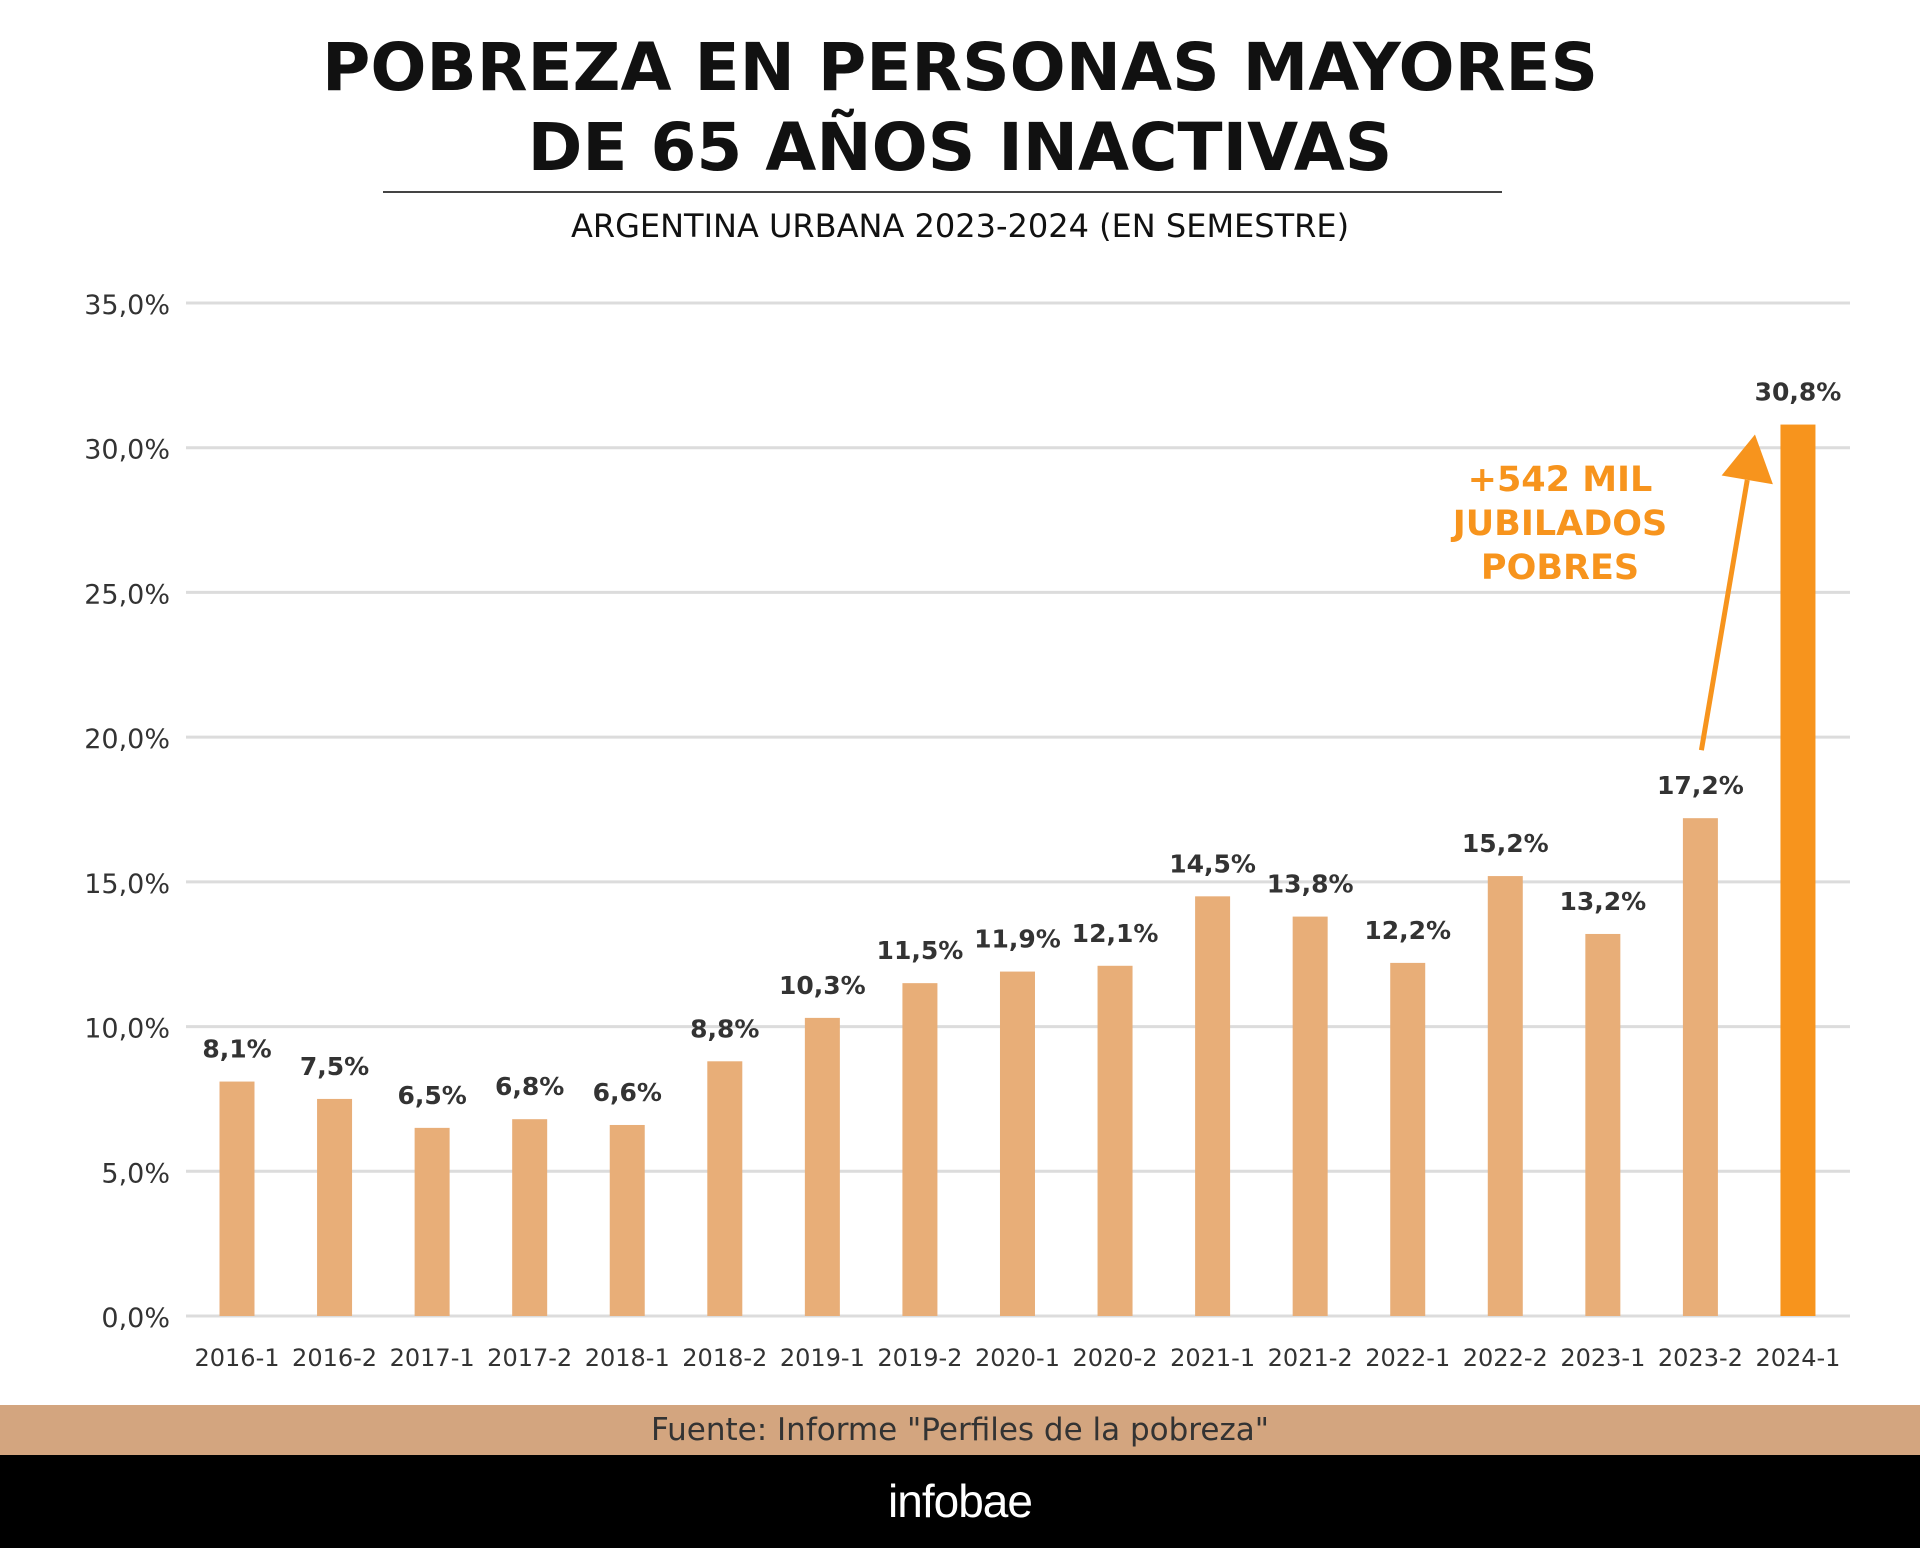 The image size is (1920, 1548). Describe the element at coordinates (627, 1092) in the screenshot. I see `data-label: 6,6%` at that location.